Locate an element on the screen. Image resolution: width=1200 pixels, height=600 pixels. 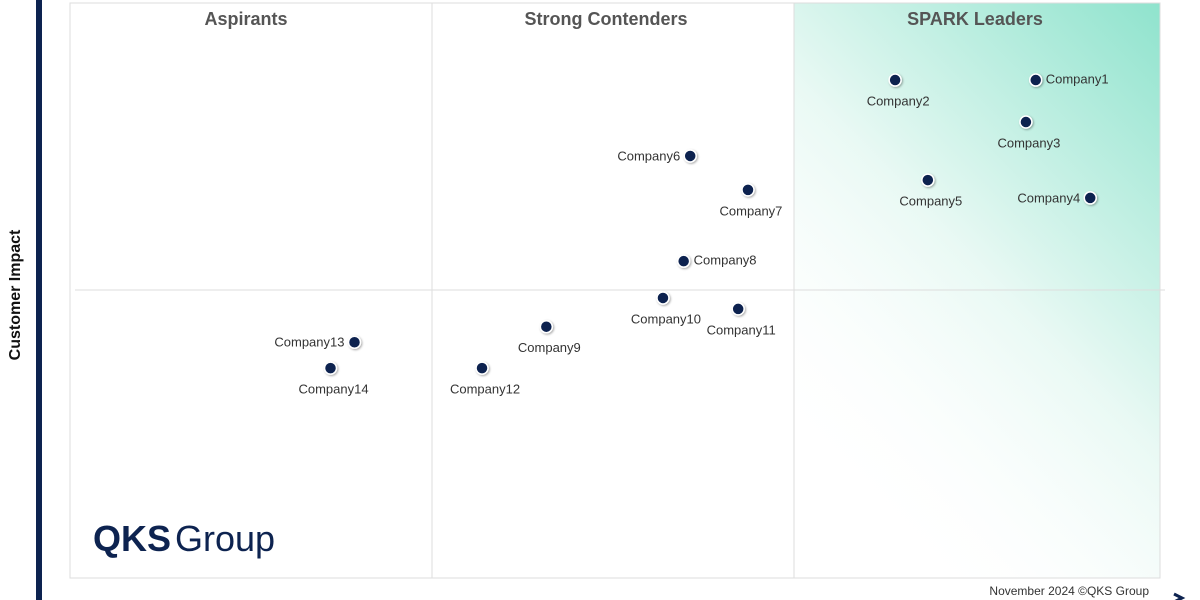
axis-arrow is located at coordinates (1179, 596).